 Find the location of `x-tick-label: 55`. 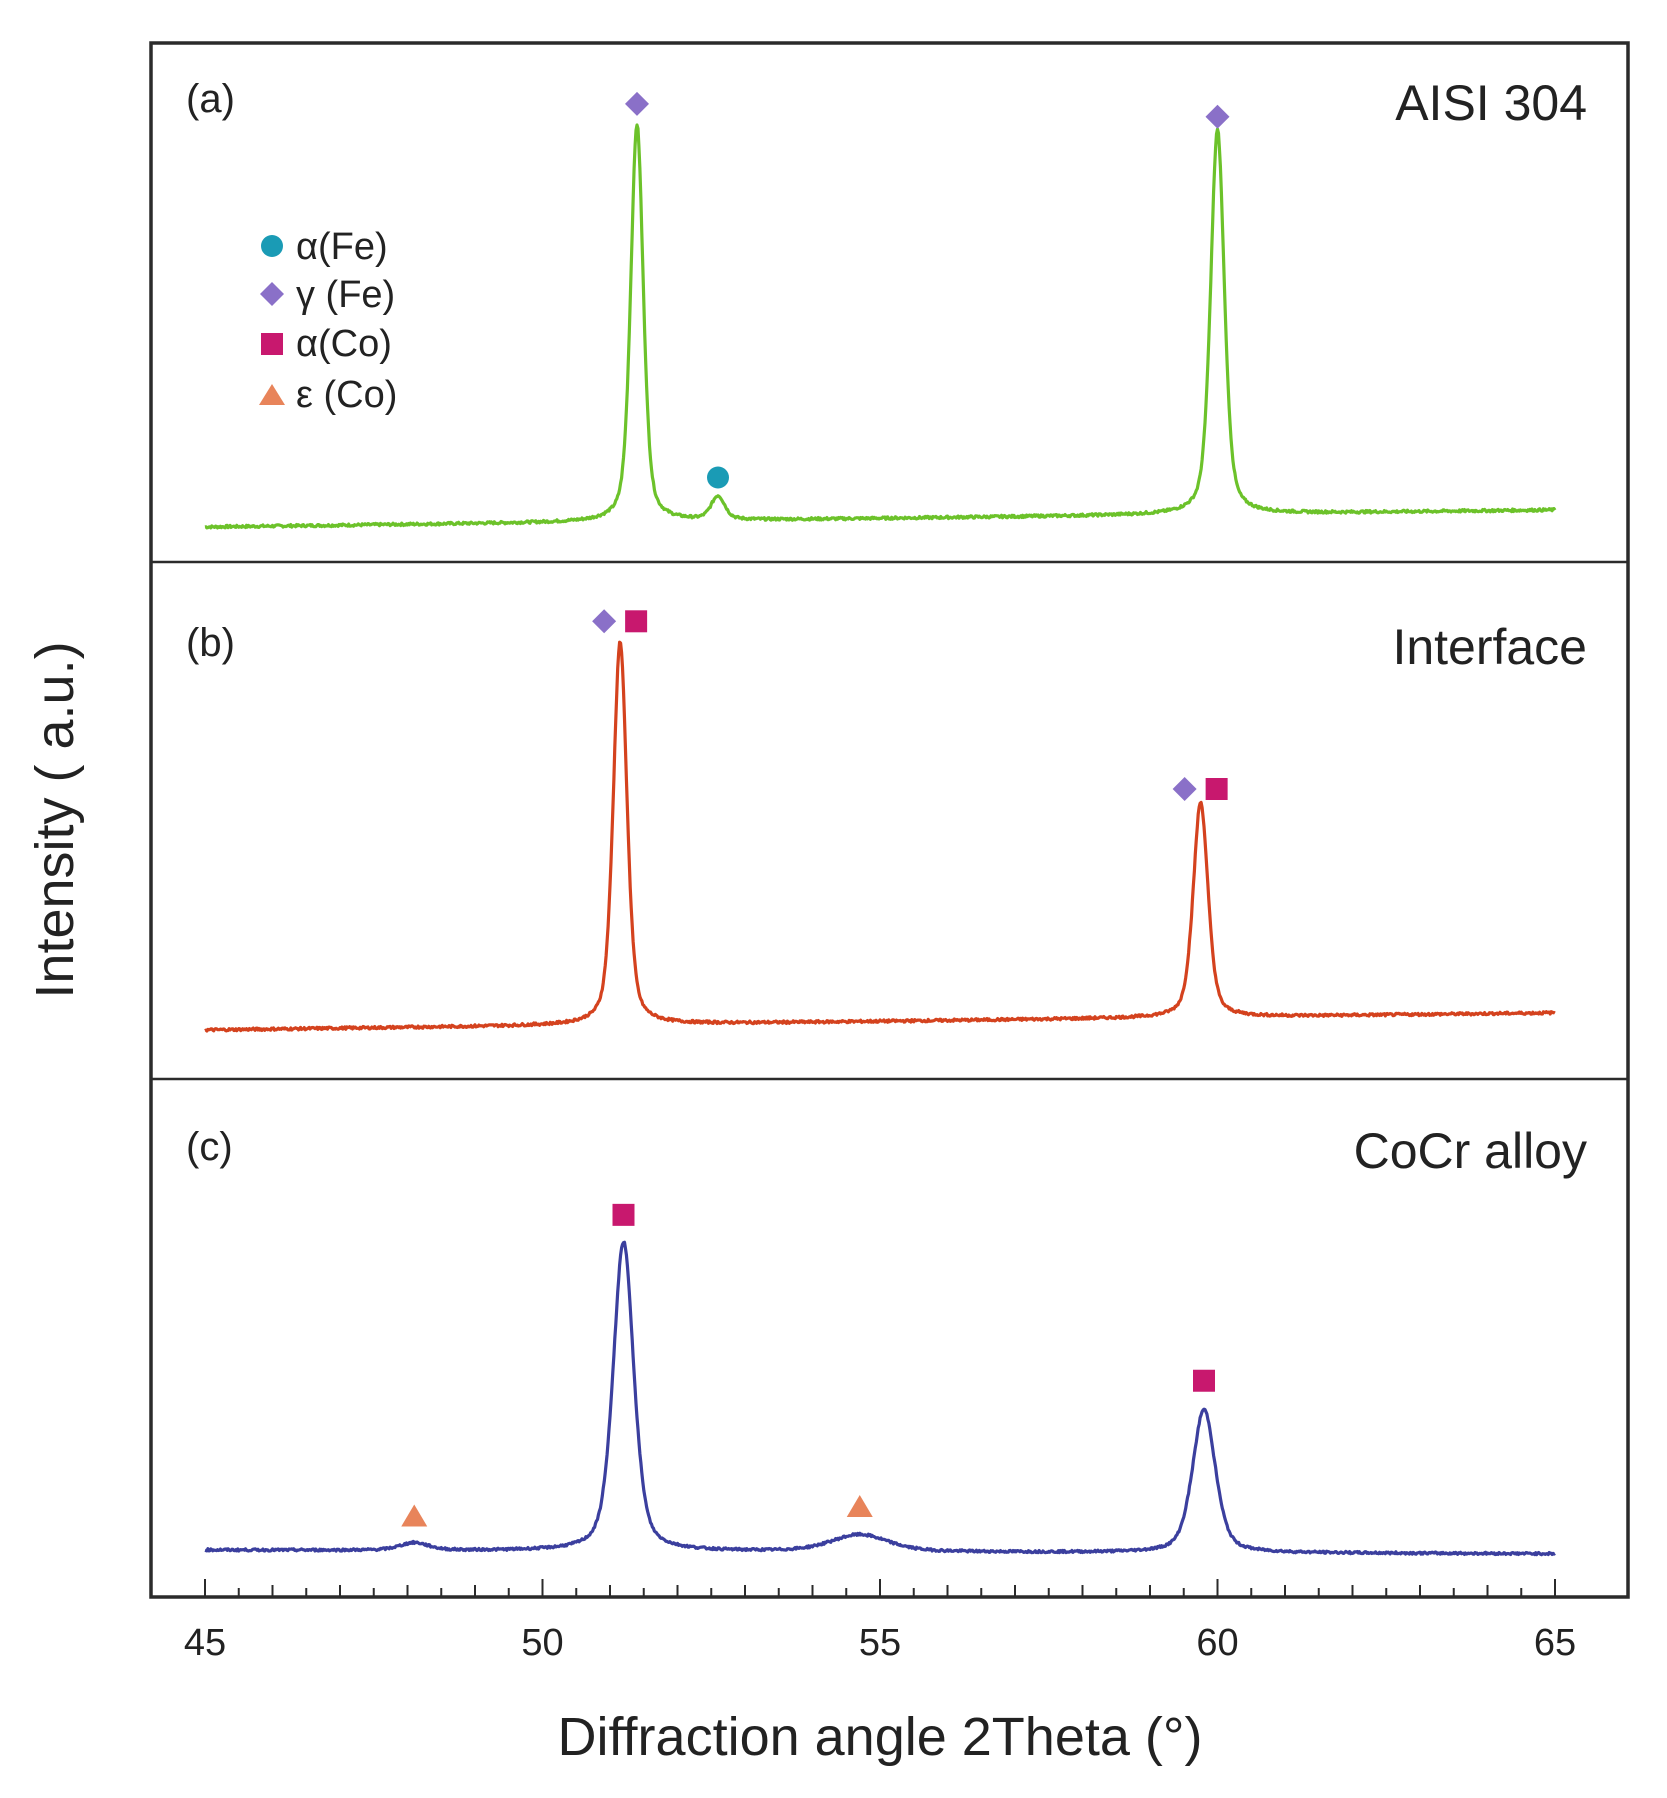

x-tick-label: 55 is located at coordinates (880, 1643).